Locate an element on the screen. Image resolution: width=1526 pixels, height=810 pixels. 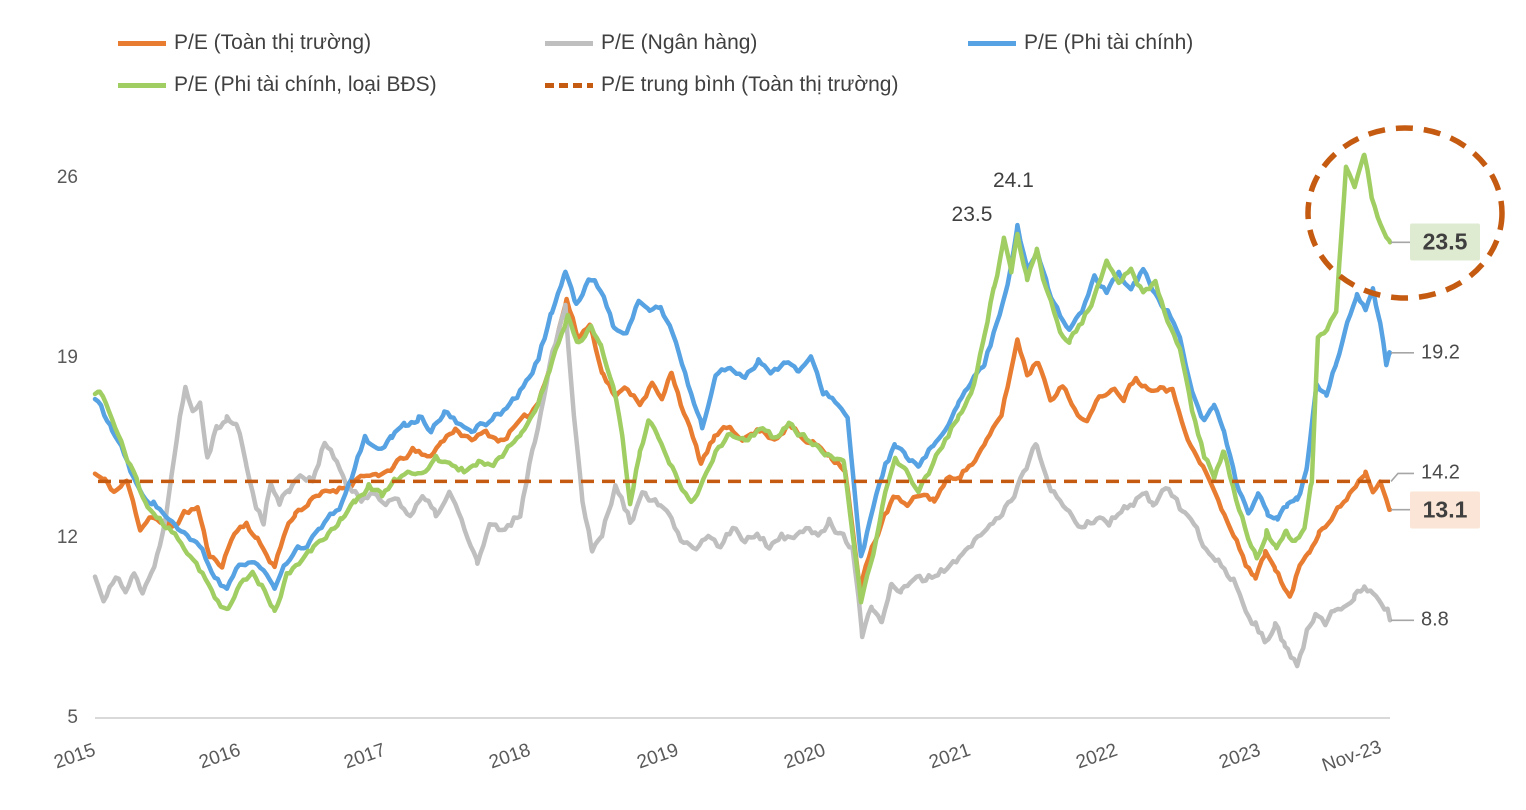
legend-item-nonfin: P/E (Phi tài chính) is located at coordinates (1080, 43).